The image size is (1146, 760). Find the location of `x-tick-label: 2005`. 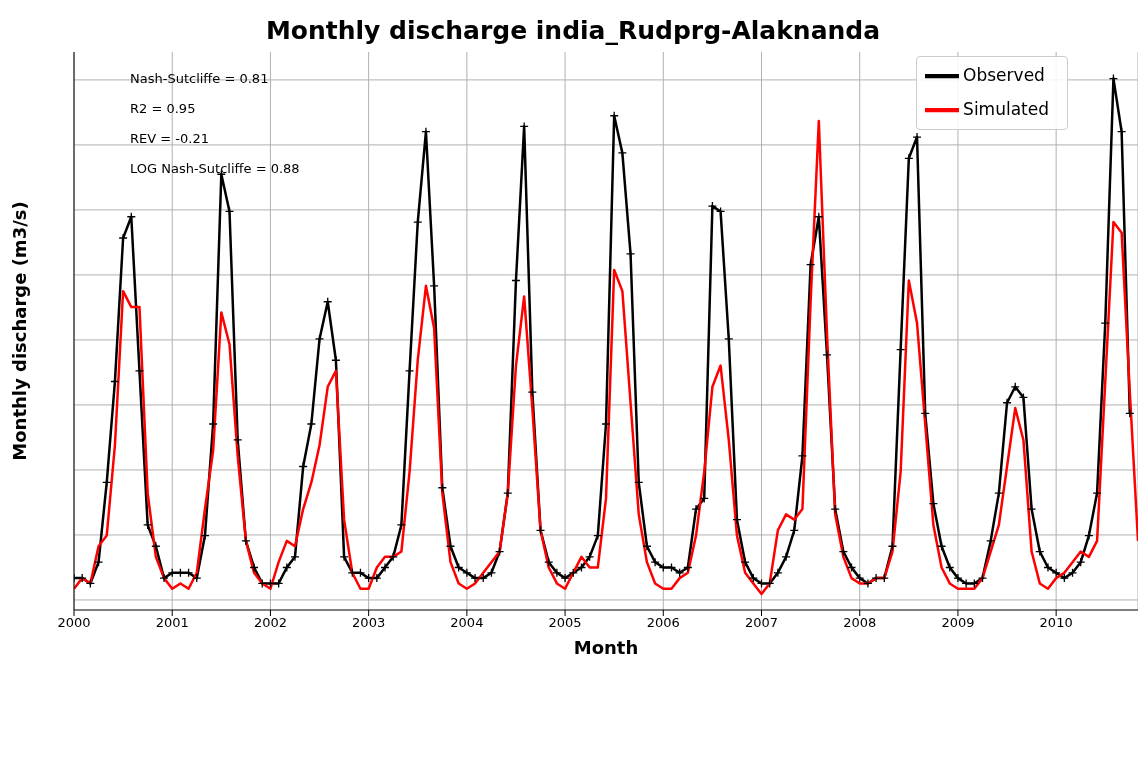

x-tick-label: 2005 is located at coordinates (565, 623).